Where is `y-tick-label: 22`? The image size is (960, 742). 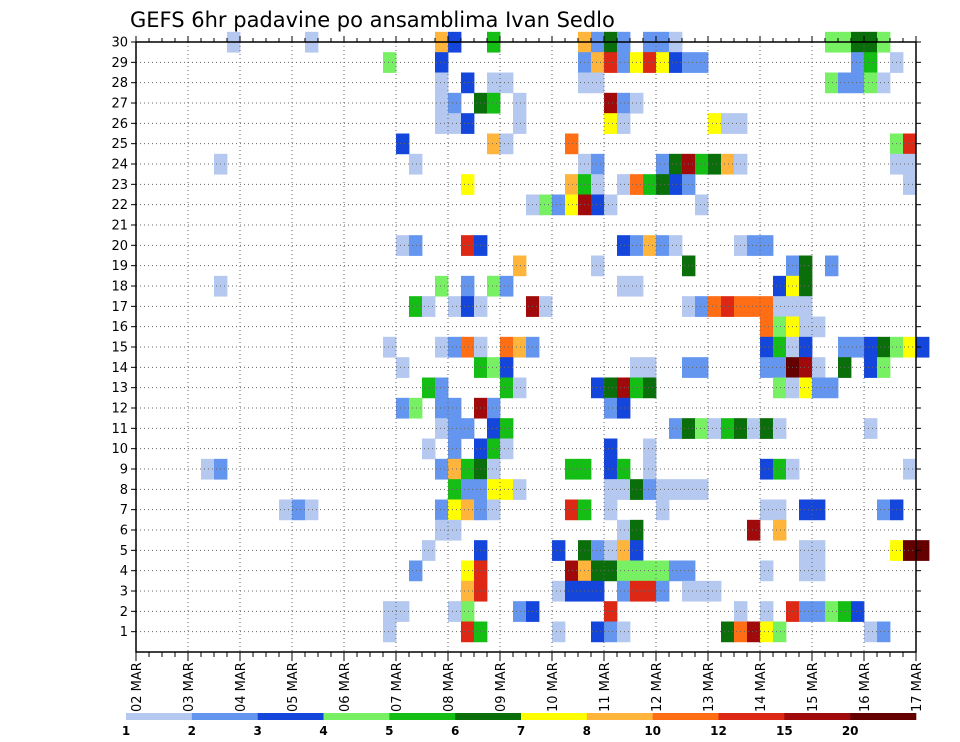 y-tick-label: 22 is located at coordinates (119, 205).